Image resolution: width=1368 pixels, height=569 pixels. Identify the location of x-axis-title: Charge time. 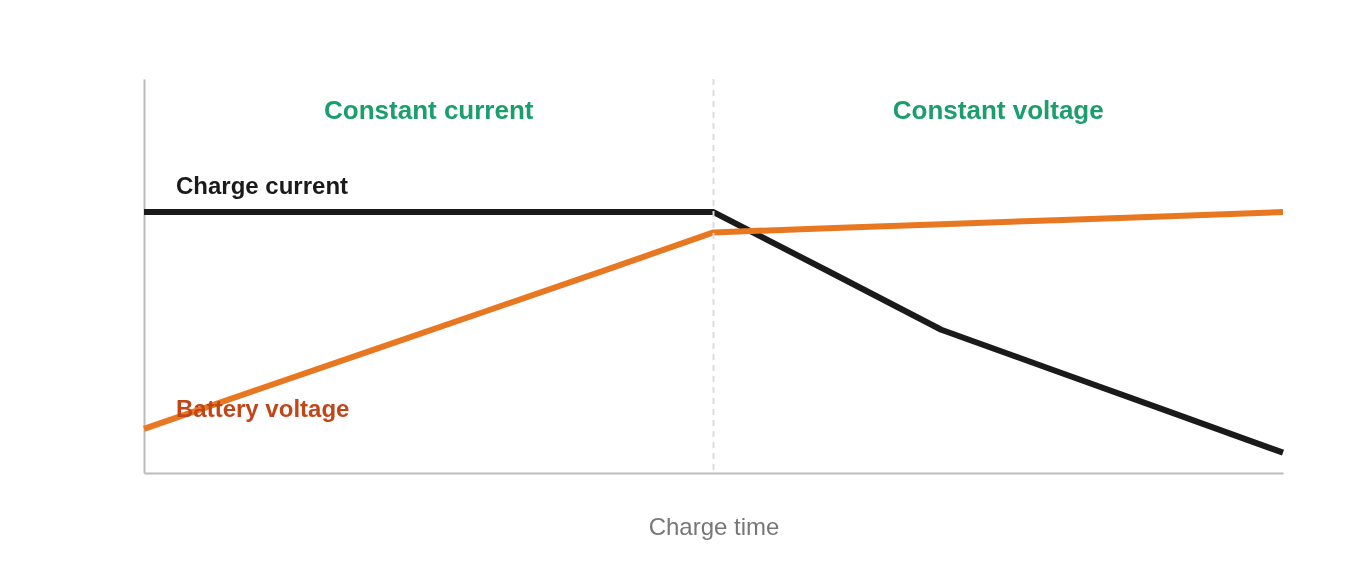
(714, 526).